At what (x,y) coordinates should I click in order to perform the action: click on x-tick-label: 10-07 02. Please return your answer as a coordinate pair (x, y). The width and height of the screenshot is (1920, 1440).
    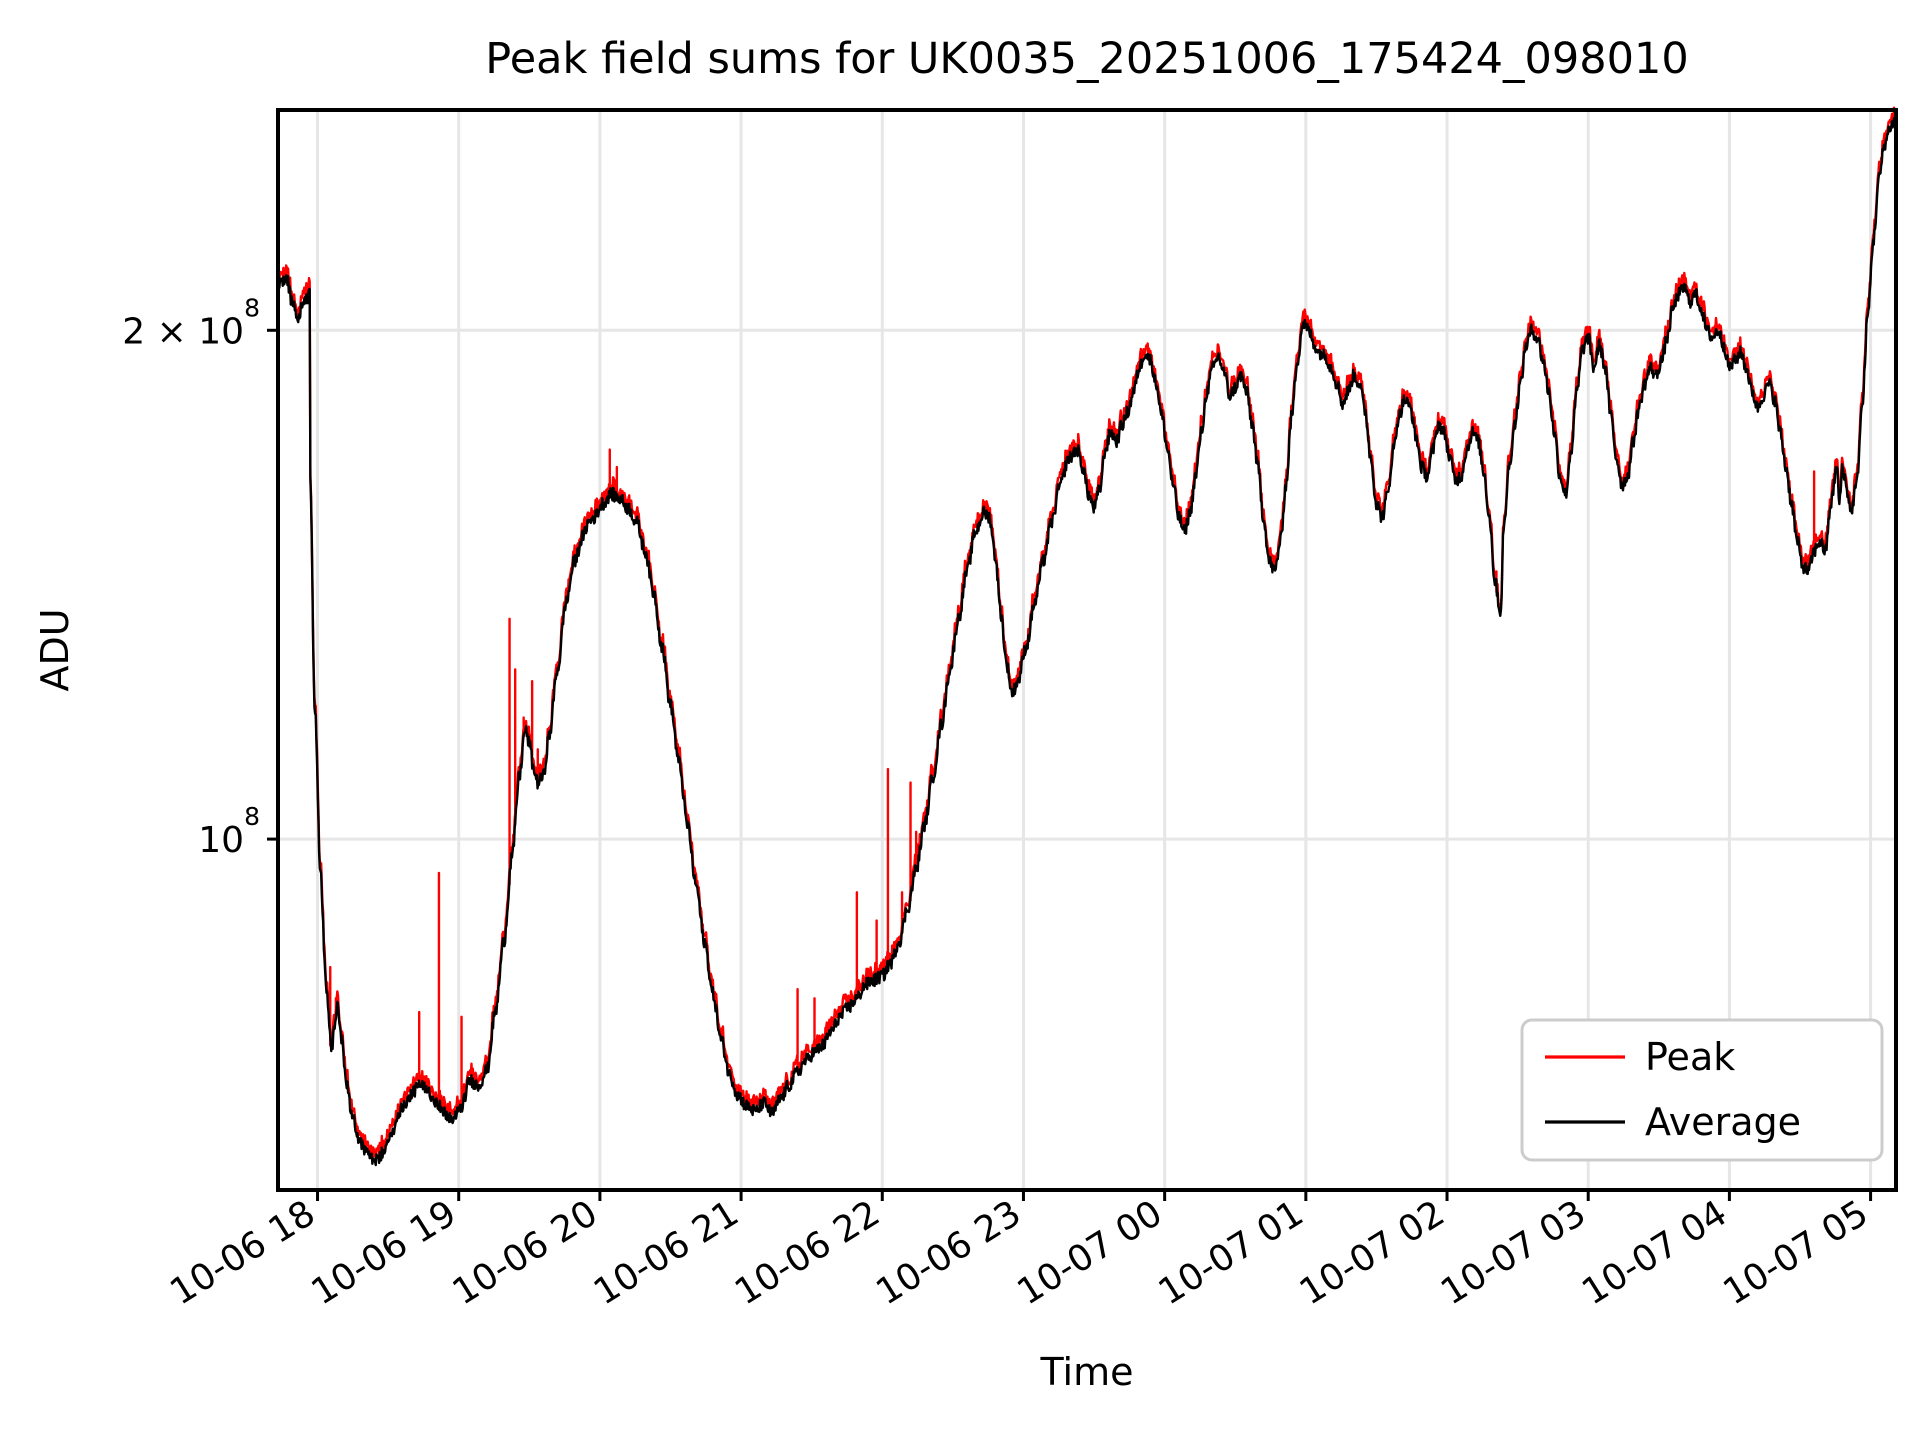
    Looking at the image, I should click on (1372, 1253).